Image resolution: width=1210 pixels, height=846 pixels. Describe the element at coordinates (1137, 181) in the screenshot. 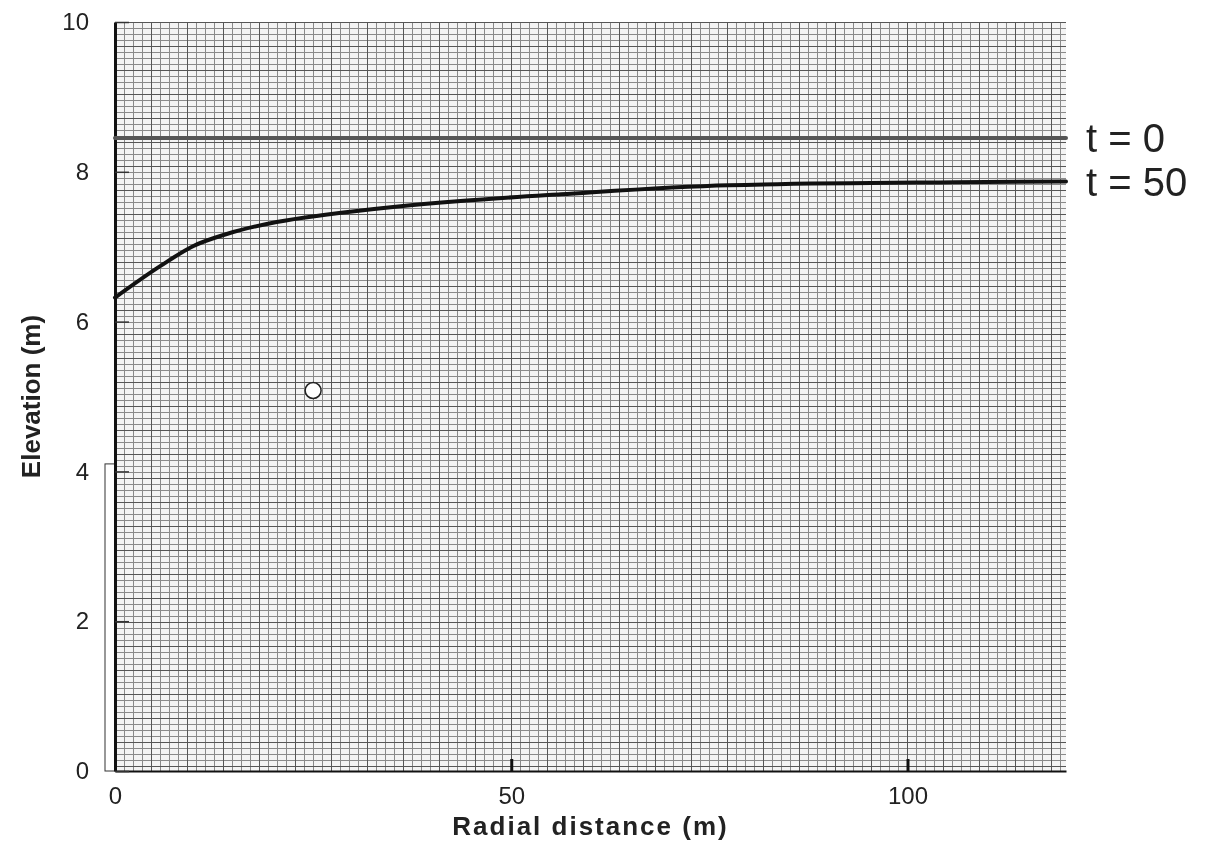

I see `series-label: t = 50` at that location.